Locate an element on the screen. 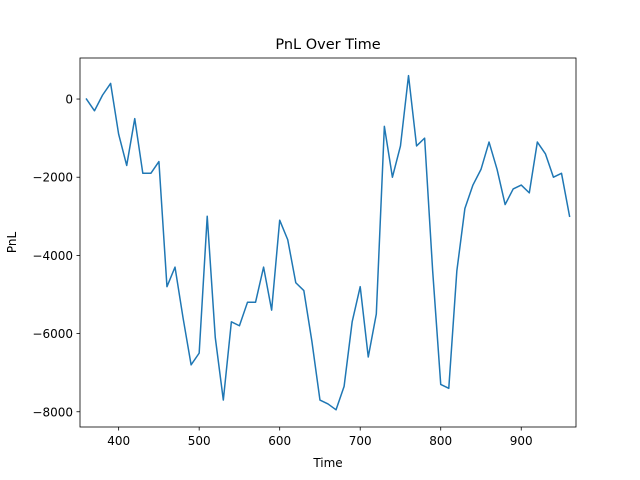 This screenshot has height=480, width=640. x-tick-label: 800 is located at coordinates (440, 441).